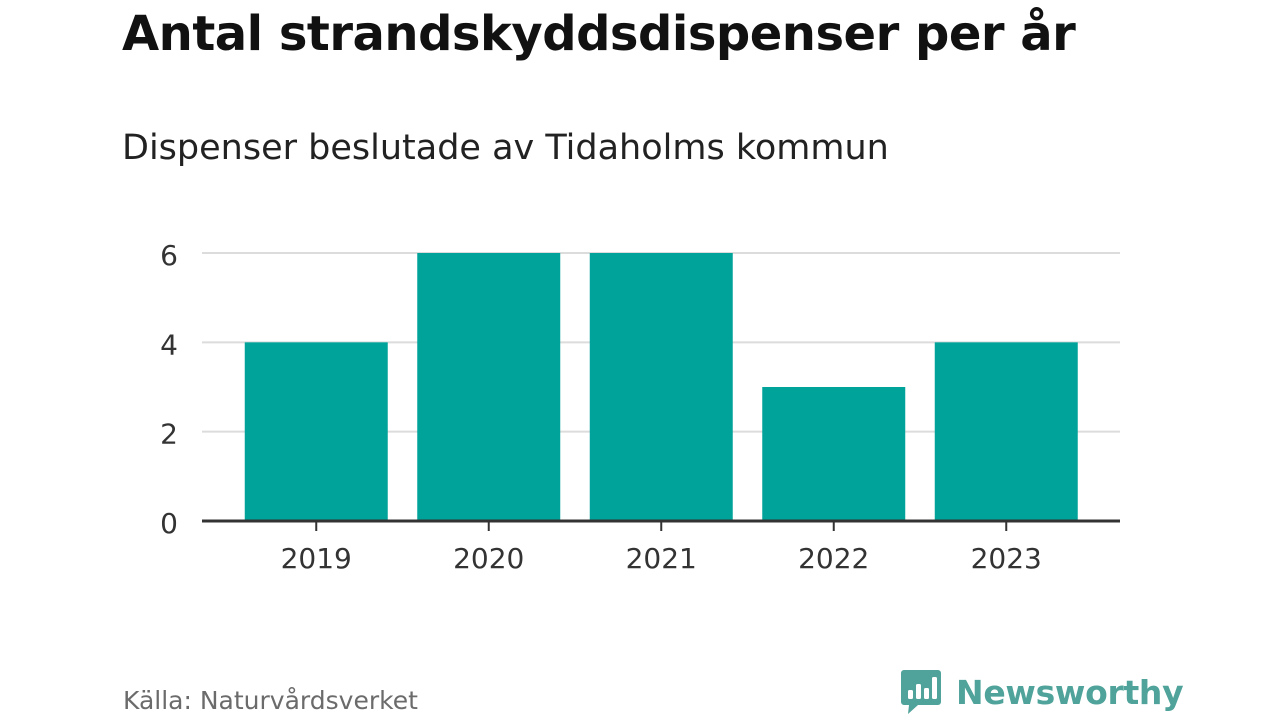  I want to click on chart-title: Antal strandskyddsdispenser per år, so click(599, 34).